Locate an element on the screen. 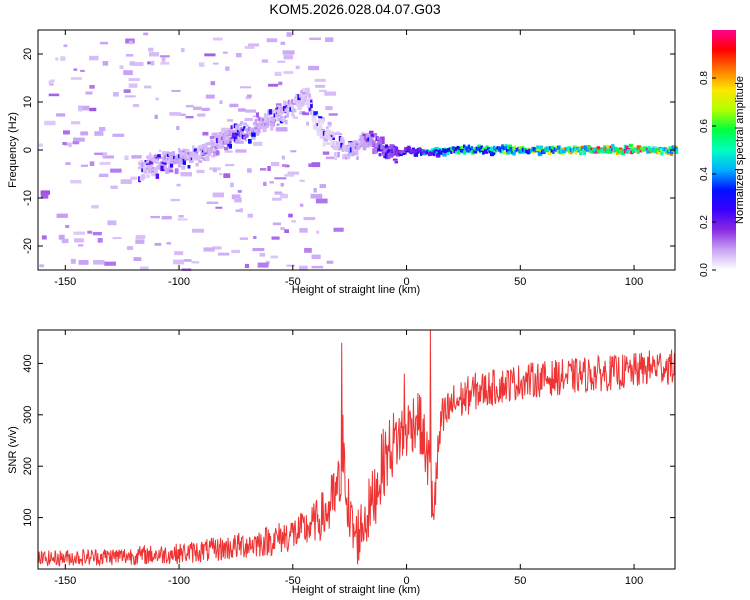  snr-ytick-label: 400 is located at coordinates (28, 363).